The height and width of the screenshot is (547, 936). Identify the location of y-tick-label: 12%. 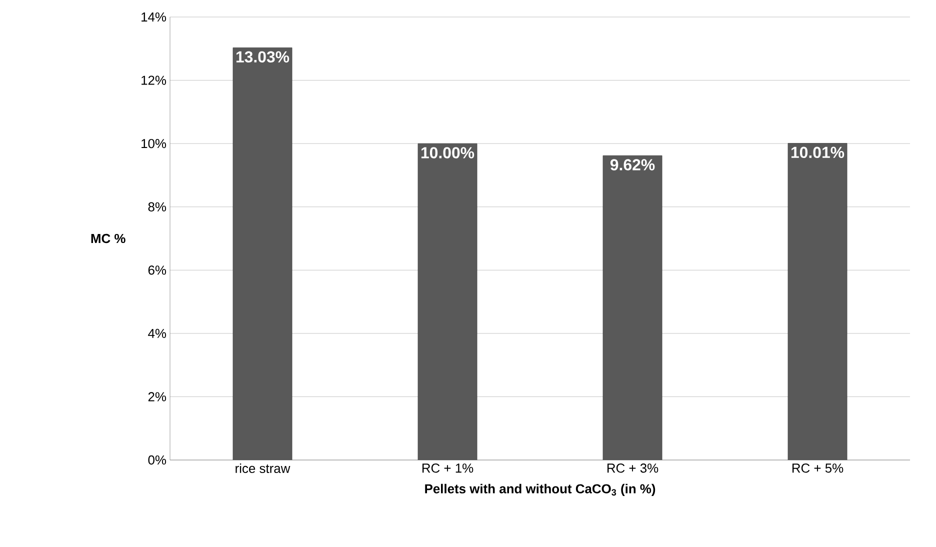
(154, 80).